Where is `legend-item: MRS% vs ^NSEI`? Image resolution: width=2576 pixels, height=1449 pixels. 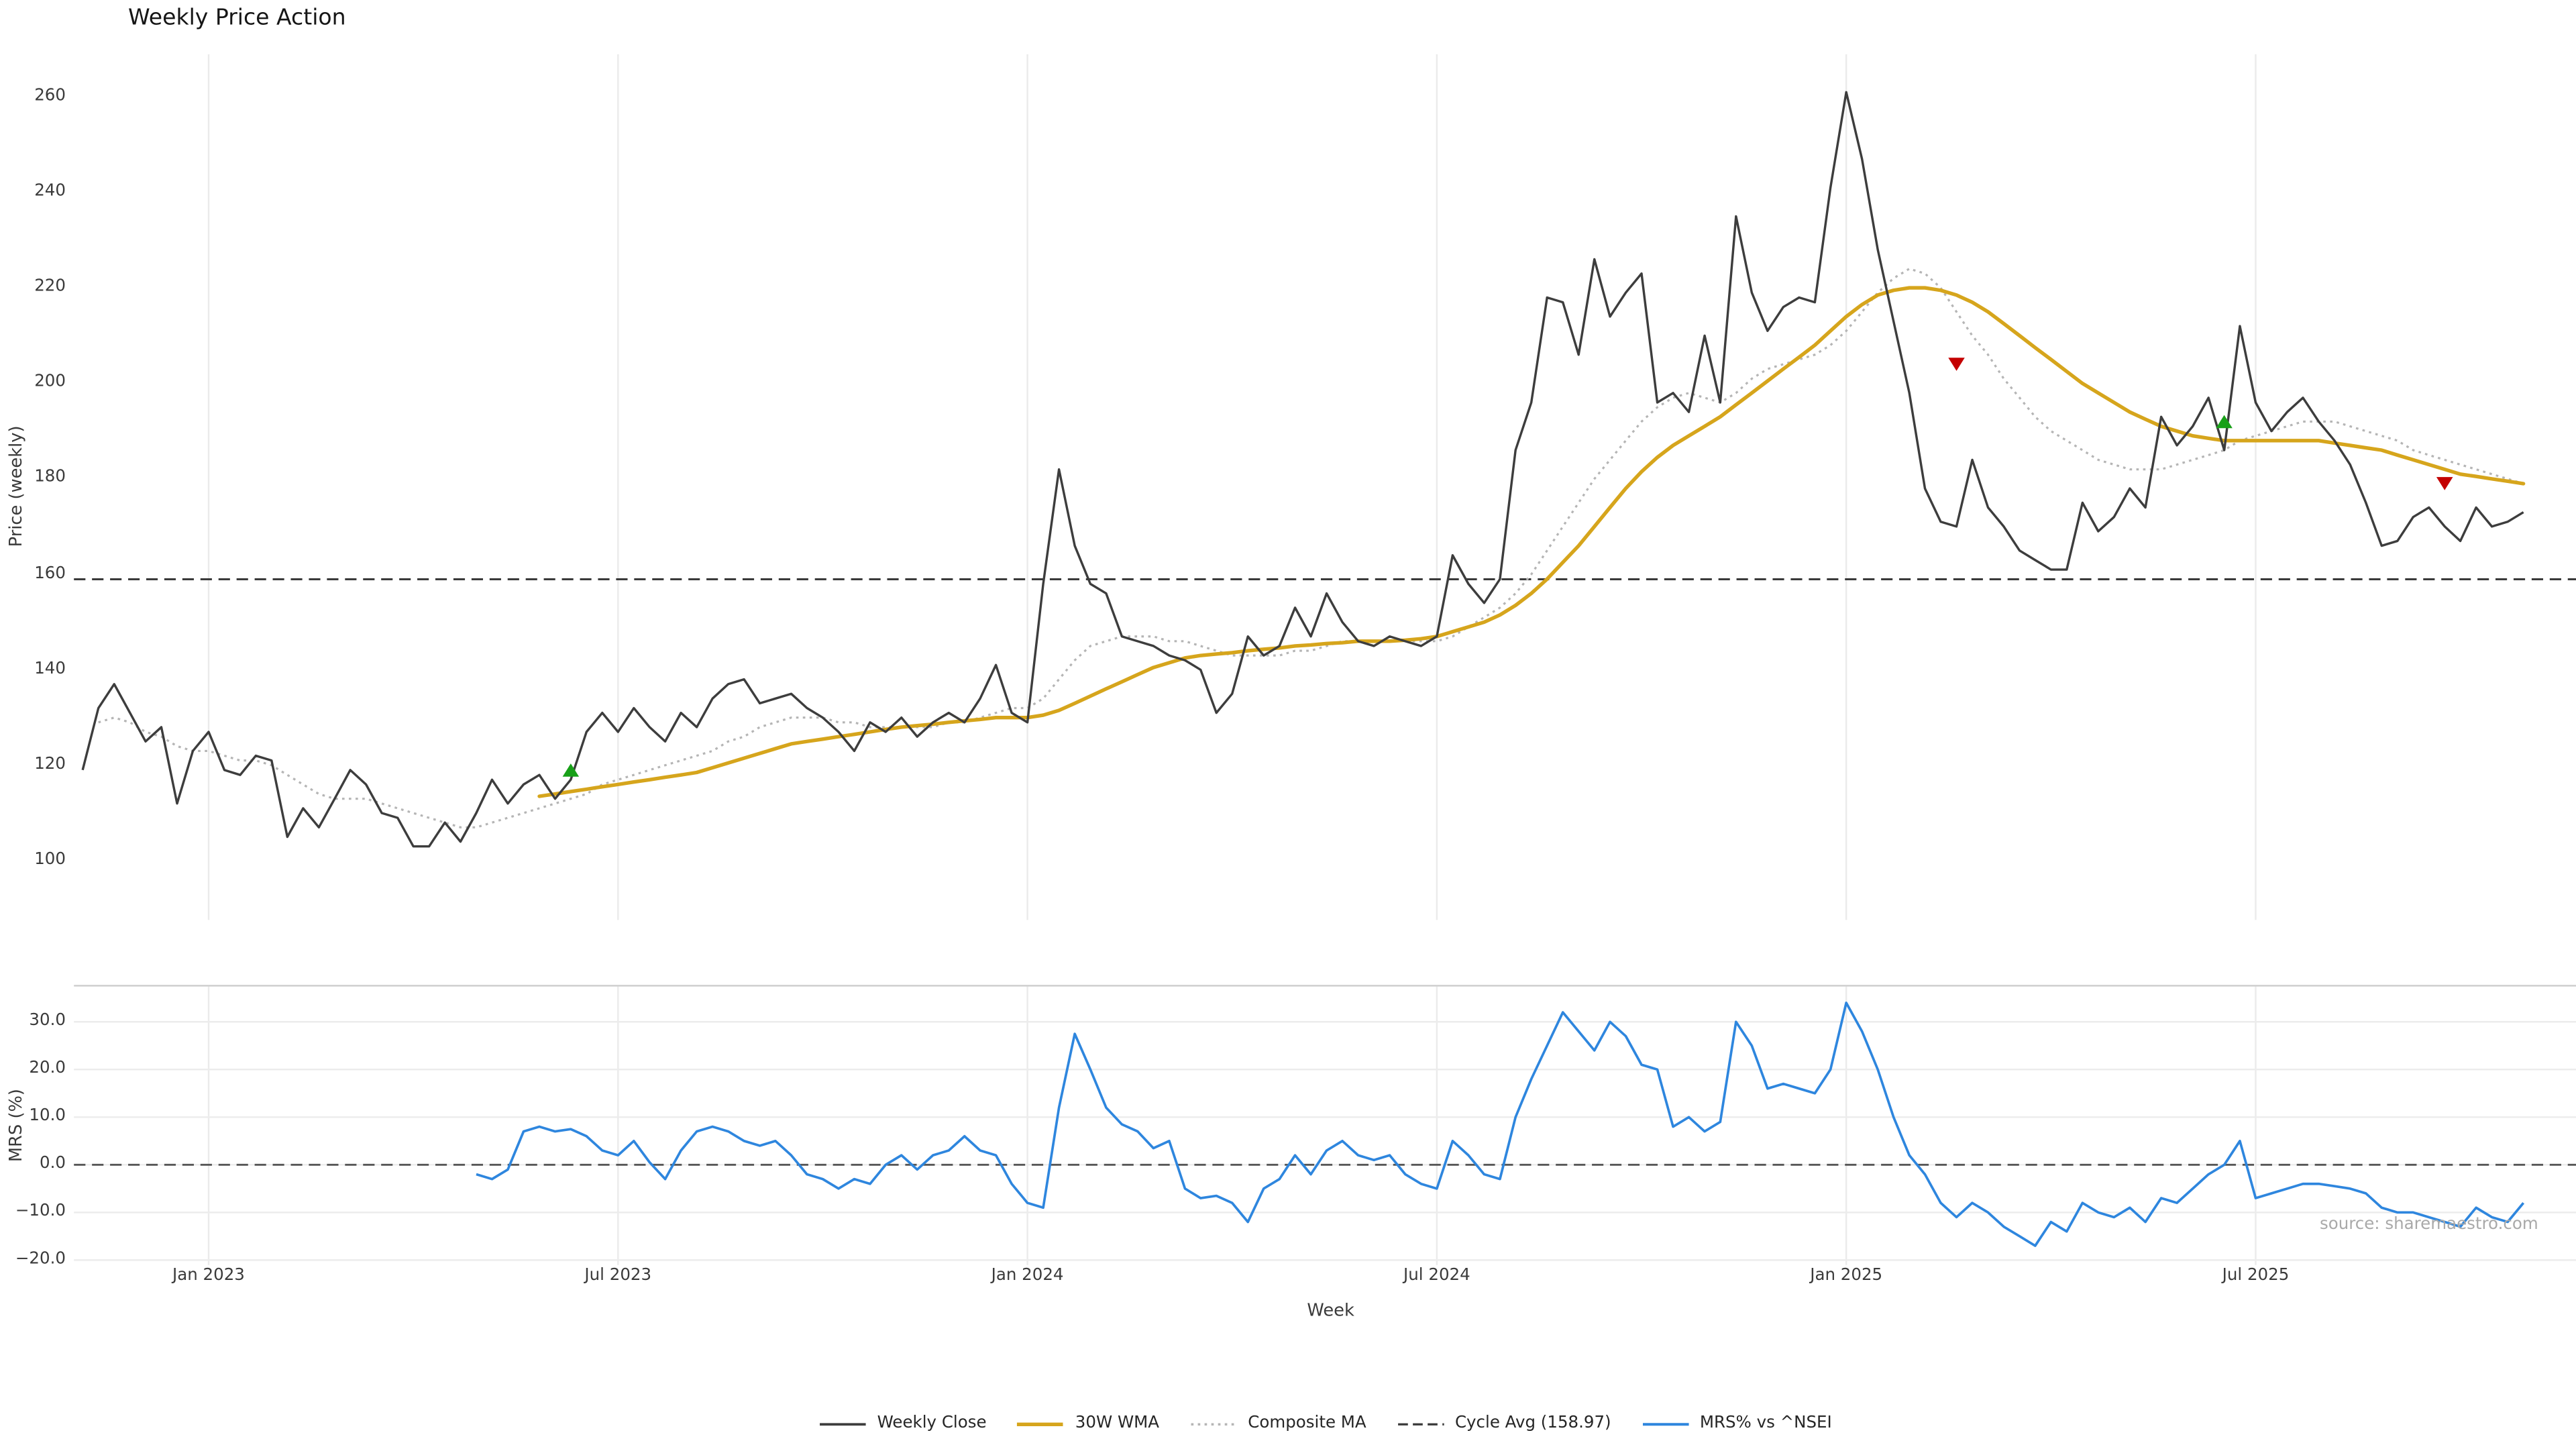
legend-item: MRS% vs ^NSEI is located at coordinates (1736, 1424).